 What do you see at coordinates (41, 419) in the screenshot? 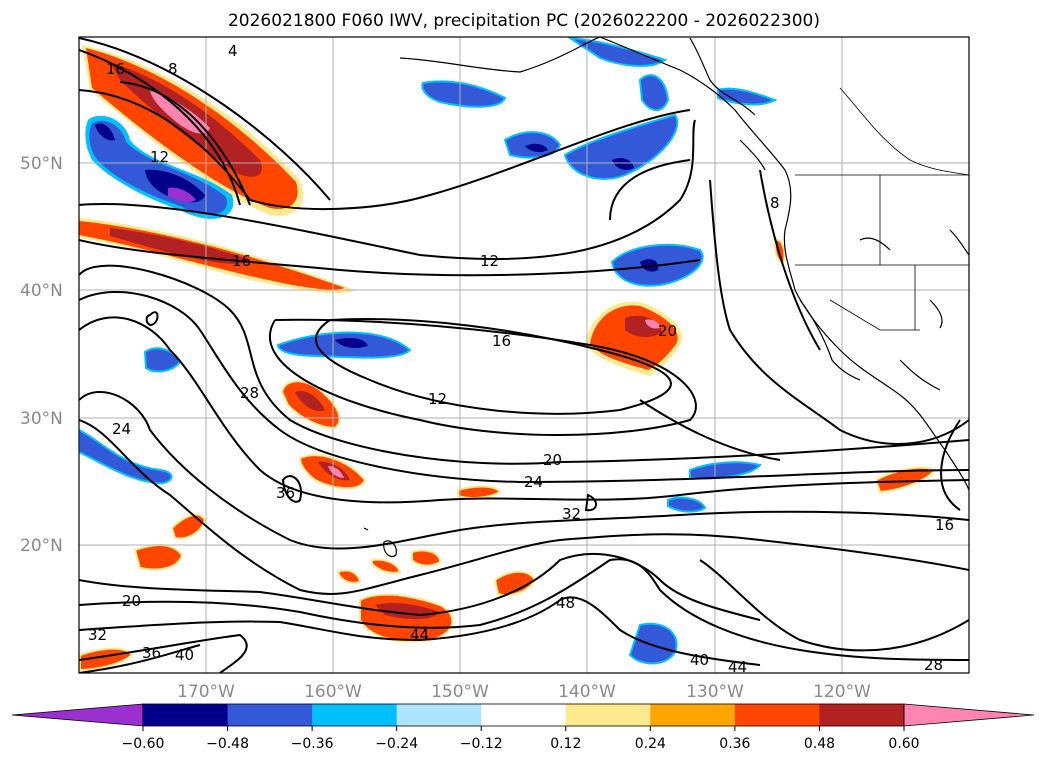
I see `lat-label: 30°N` at bounding box center [41, 419].